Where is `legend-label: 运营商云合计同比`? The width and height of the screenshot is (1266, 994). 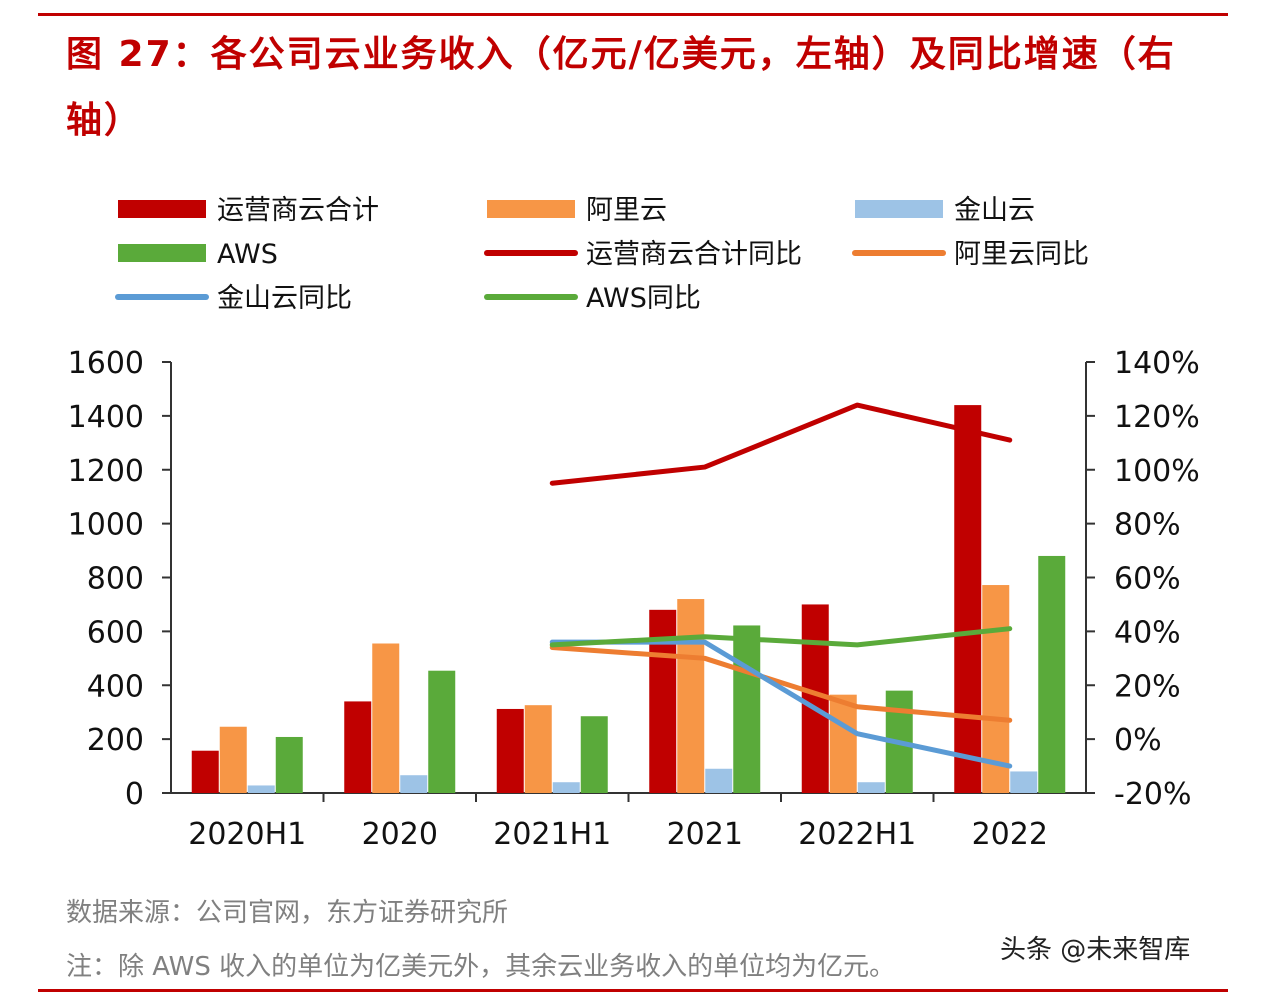 legend-label: 运营商云合计同比 is located at coordinates (694, 254).